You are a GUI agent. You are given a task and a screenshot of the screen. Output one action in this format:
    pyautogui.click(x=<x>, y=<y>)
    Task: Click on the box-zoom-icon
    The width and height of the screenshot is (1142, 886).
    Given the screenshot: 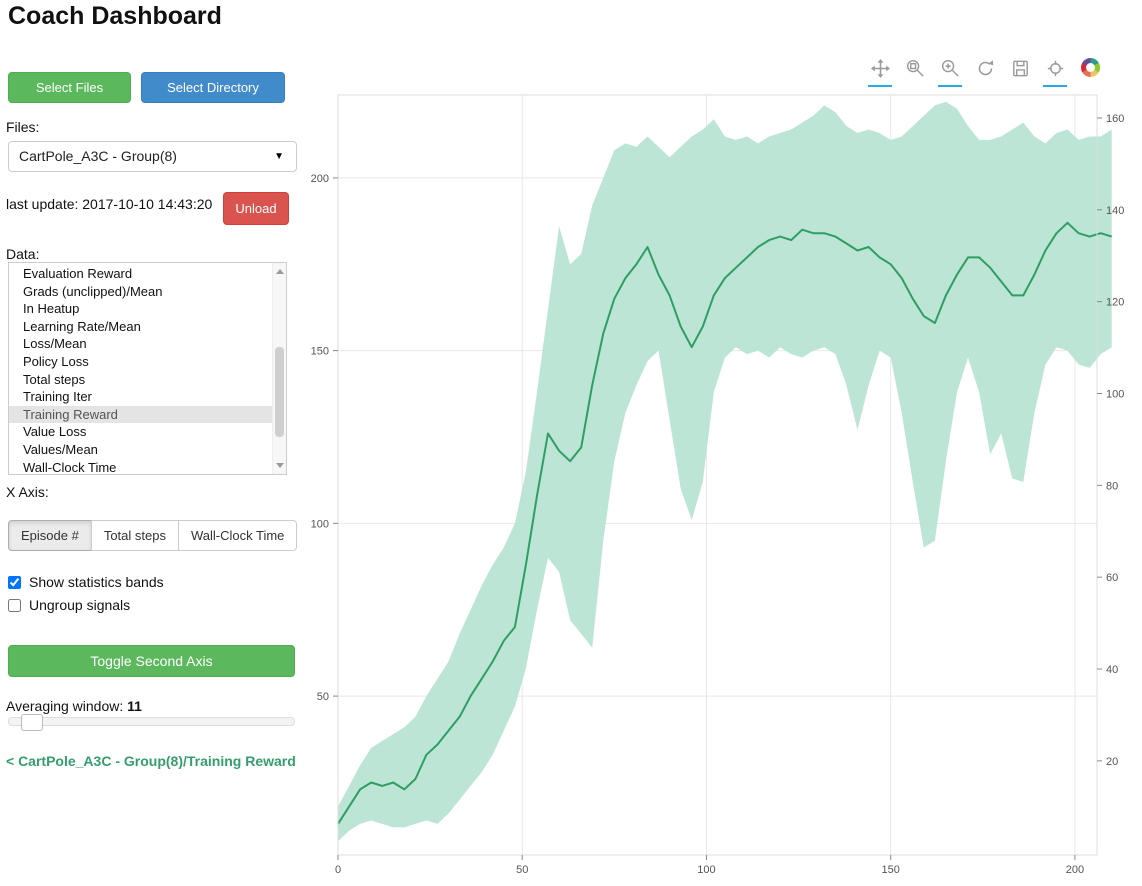 What is the action you would take?
    pyautogui.click(x=915, y=72)
    